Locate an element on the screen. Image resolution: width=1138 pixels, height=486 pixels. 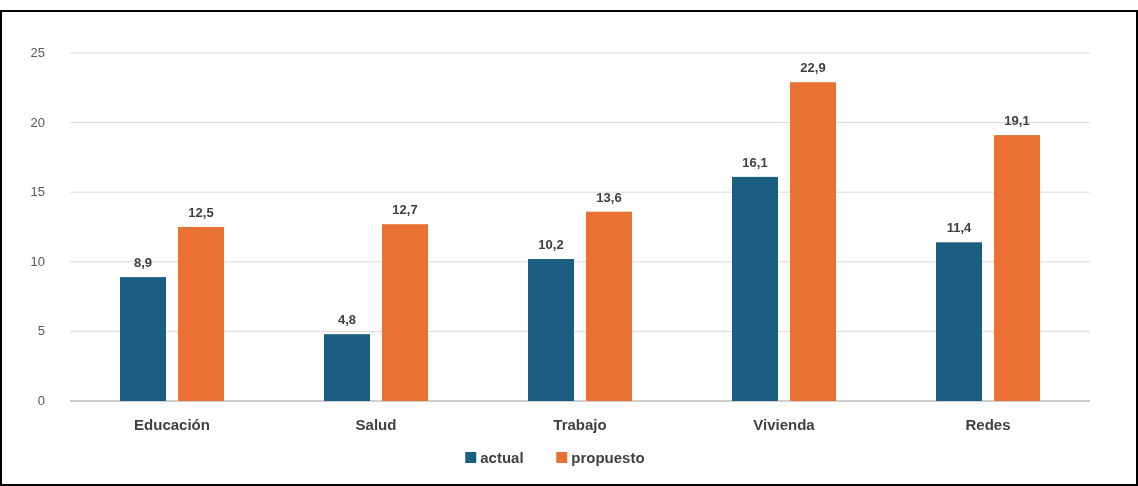
x-tick-label: Trabajo is located at coordinates (580, 424).